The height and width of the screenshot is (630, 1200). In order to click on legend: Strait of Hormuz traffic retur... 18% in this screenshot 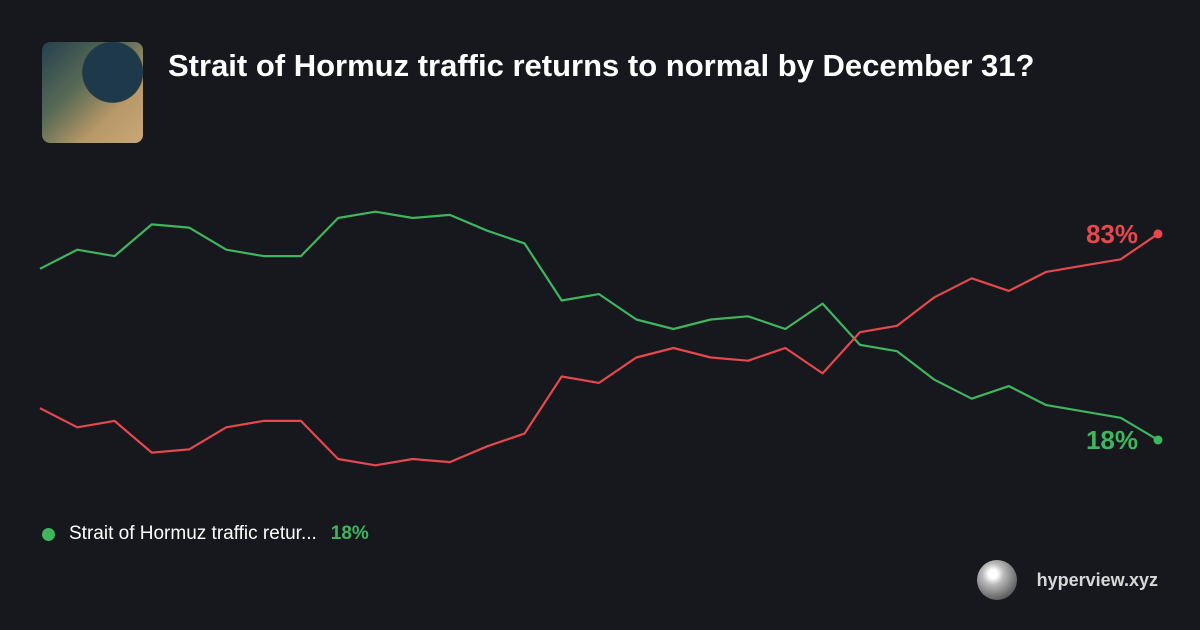, I will do `click(205, 534)`.